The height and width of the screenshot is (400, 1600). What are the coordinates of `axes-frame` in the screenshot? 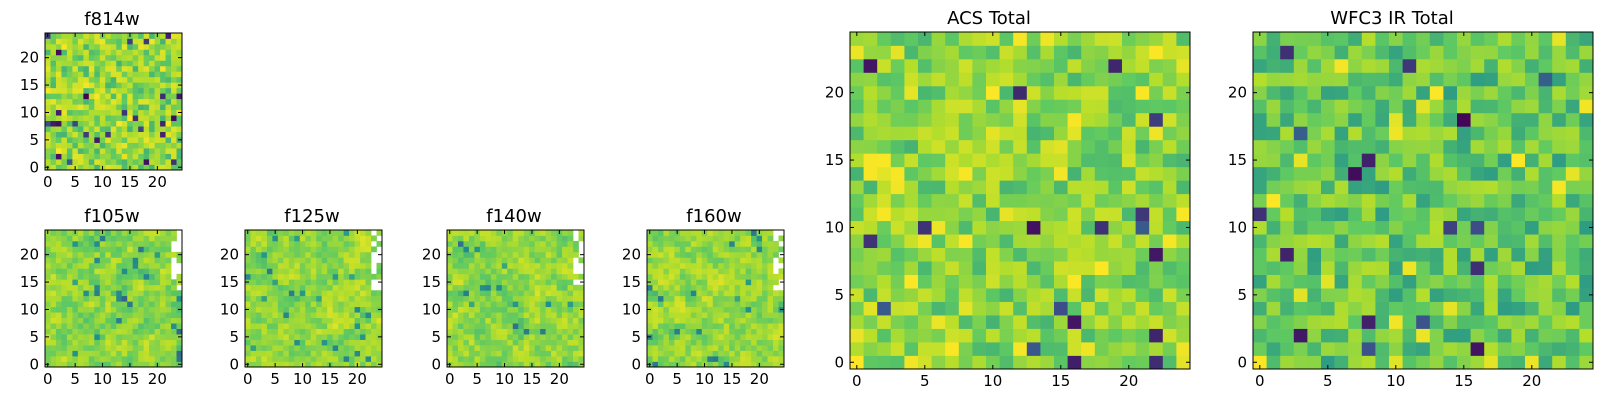 It's located at (113, 298).